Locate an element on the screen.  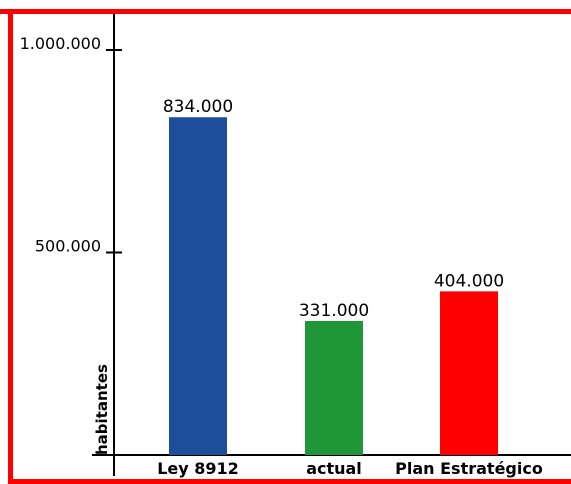
x-tick-label: Ley 8912 is located at coordinates (198, 468).